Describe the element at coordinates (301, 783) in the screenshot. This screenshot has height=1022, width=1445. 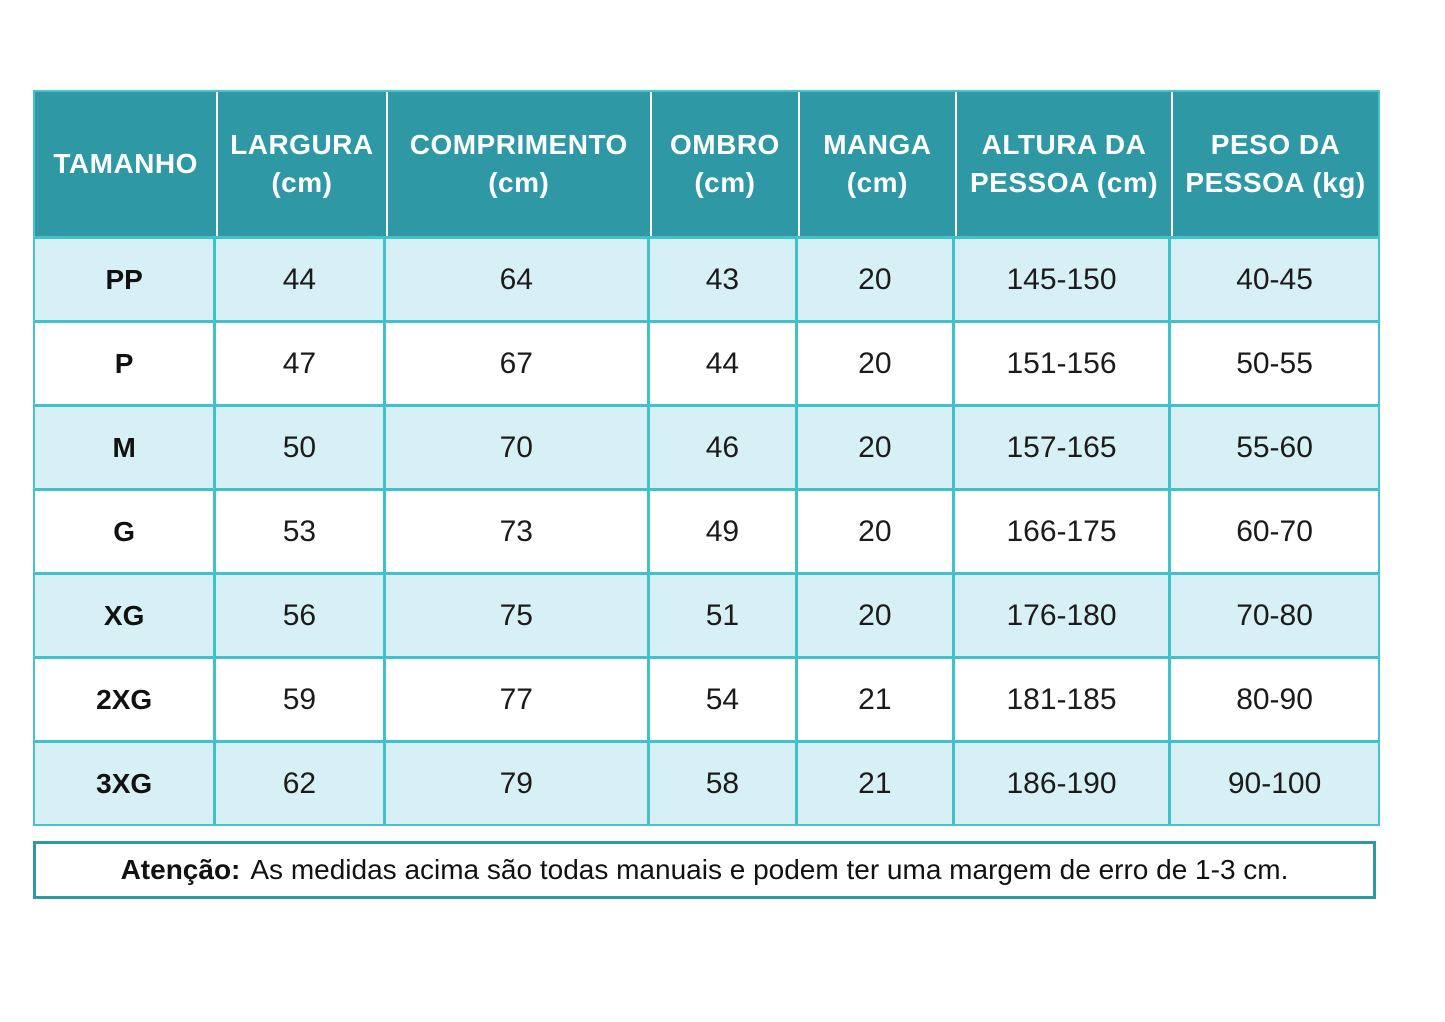
I see `largura-value: 62` at that location.